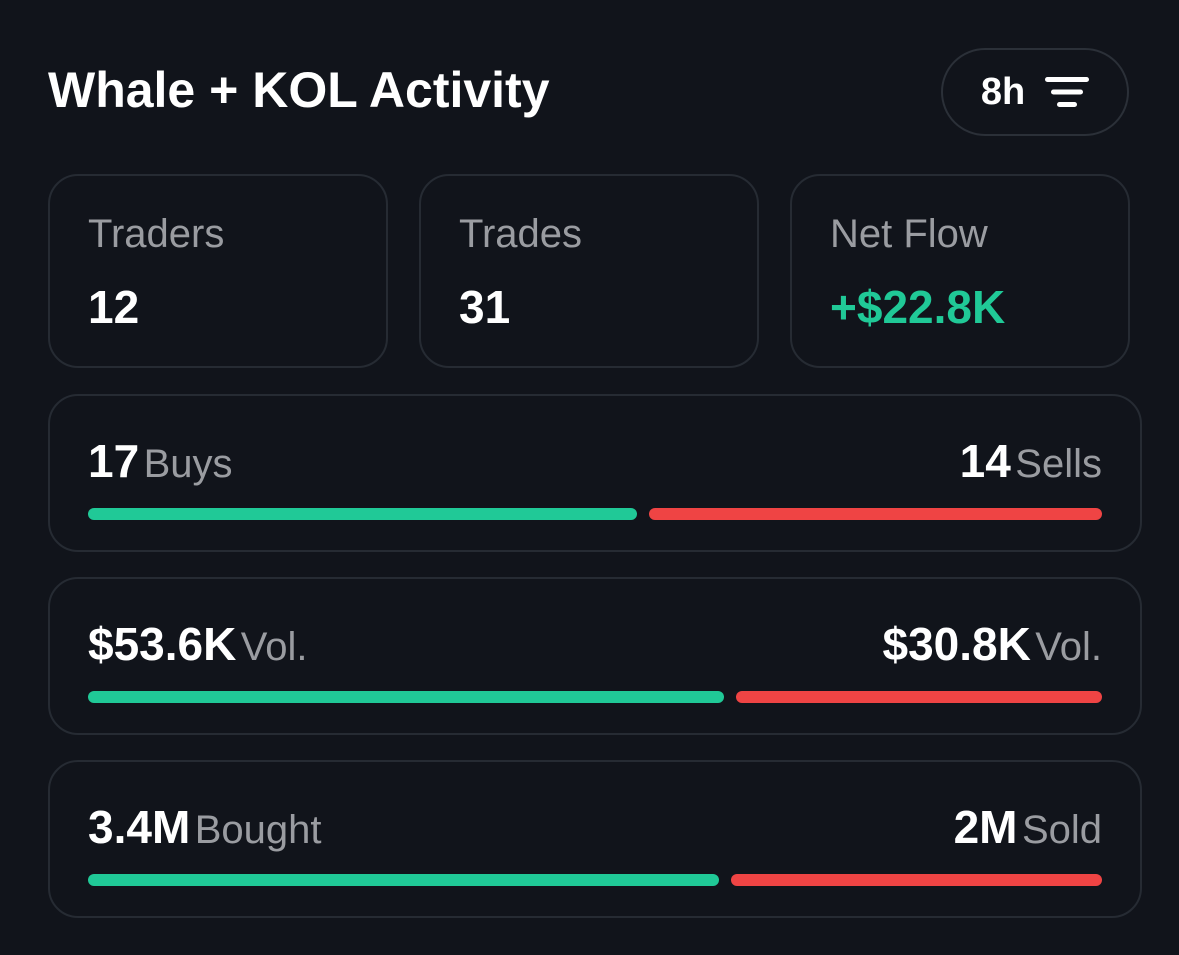 This screenshot has width=1179, height=955. Describe the element at coordinates (299, 90) in the screenshot. I see `panel-title: Whale + KOL Activity` at that location.